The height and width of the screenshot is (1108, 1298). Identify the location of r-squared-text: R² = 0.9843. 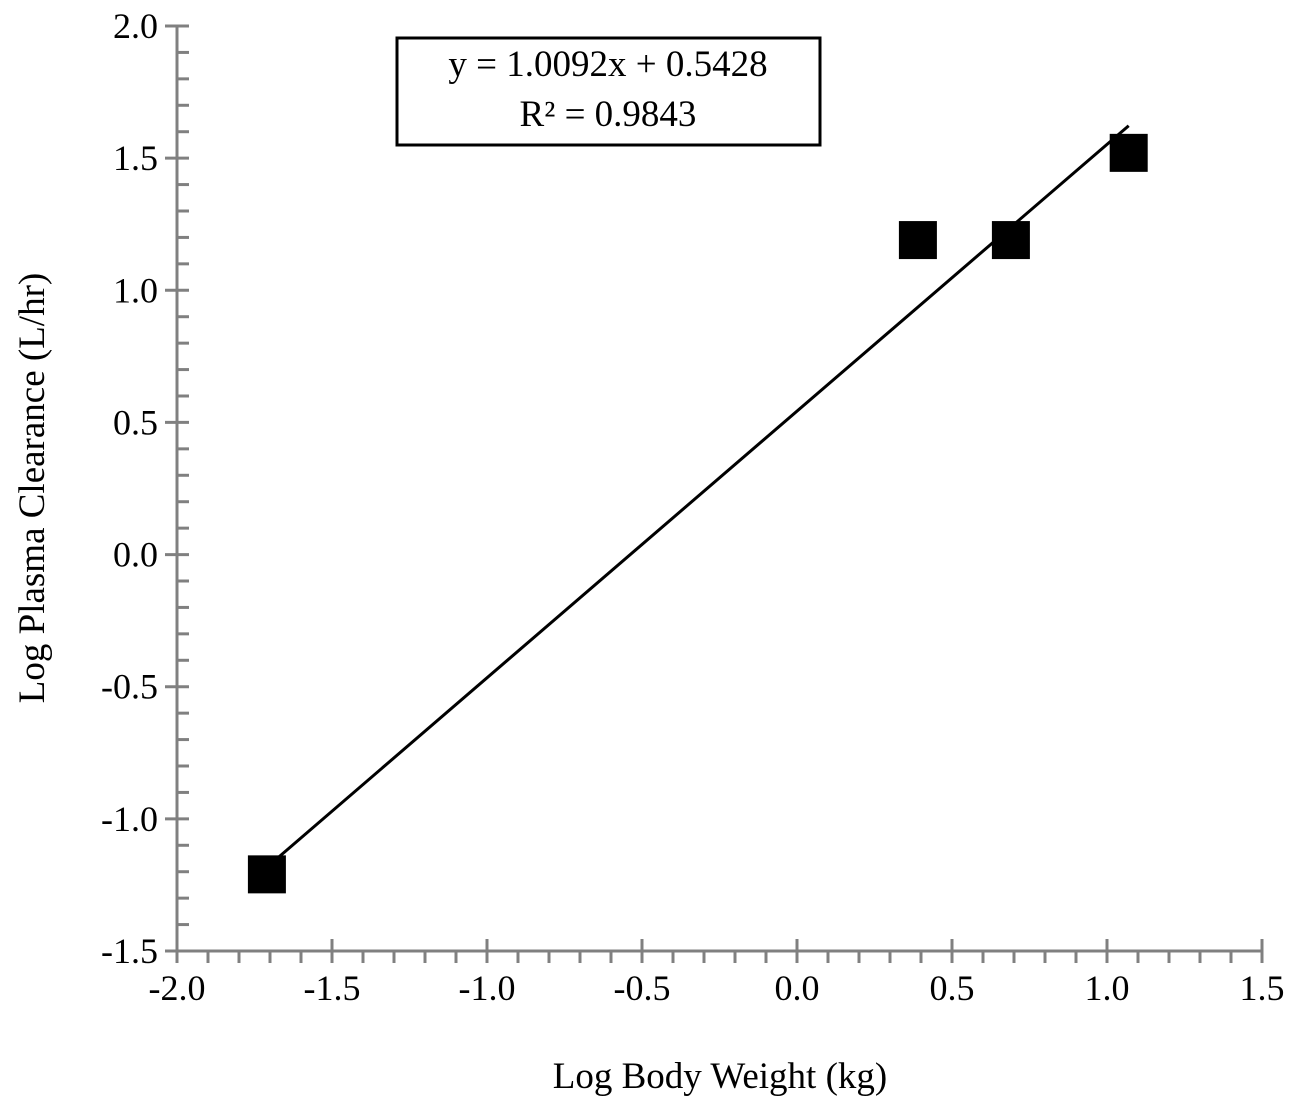
(608, 114).